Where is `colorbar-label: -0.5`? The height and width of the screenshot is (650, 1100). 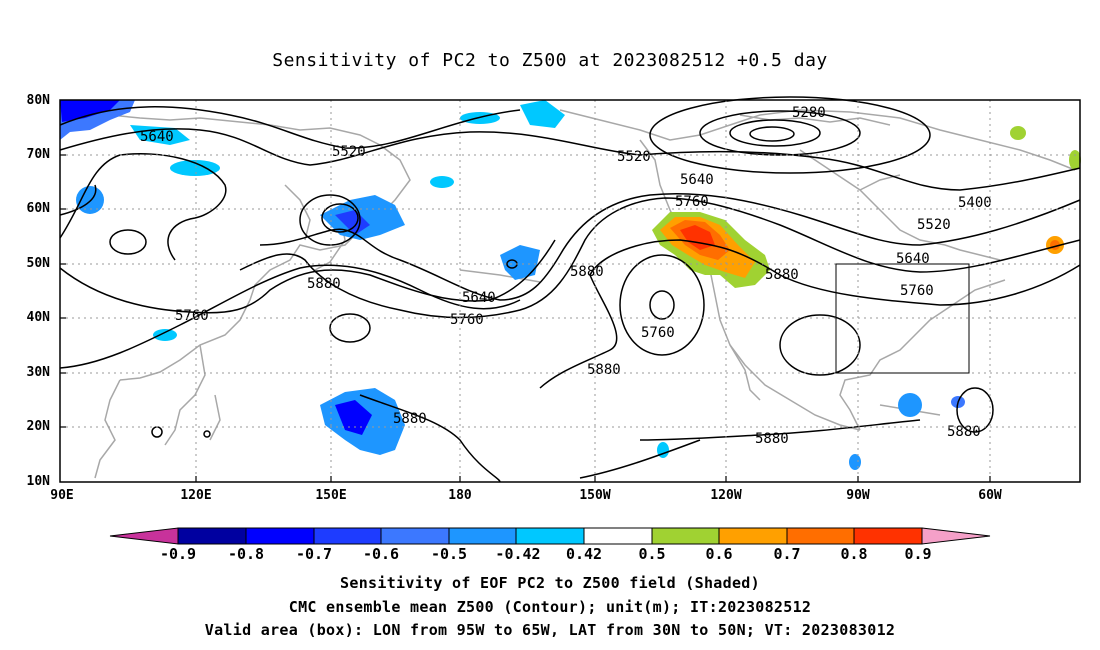
colorbar-label: -0.5 is located at coordinates (449, 554).